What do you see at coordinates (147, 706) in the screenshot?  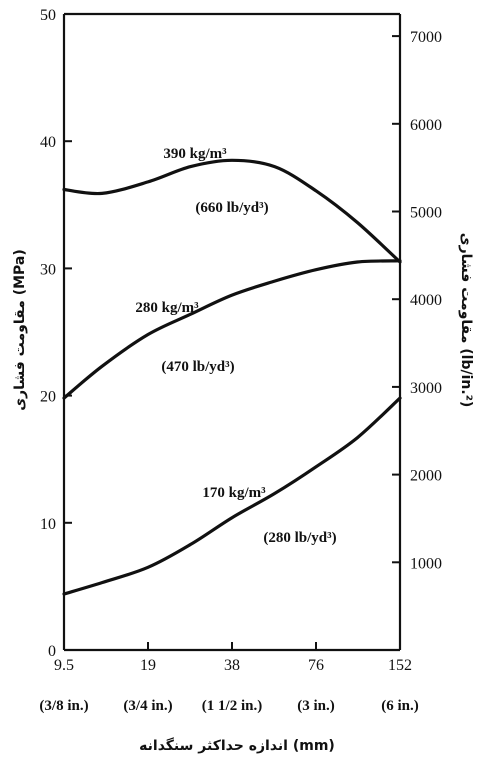 I see `x-tick-sublabel: (3/4 in.)` at bounding box center [147, 706].